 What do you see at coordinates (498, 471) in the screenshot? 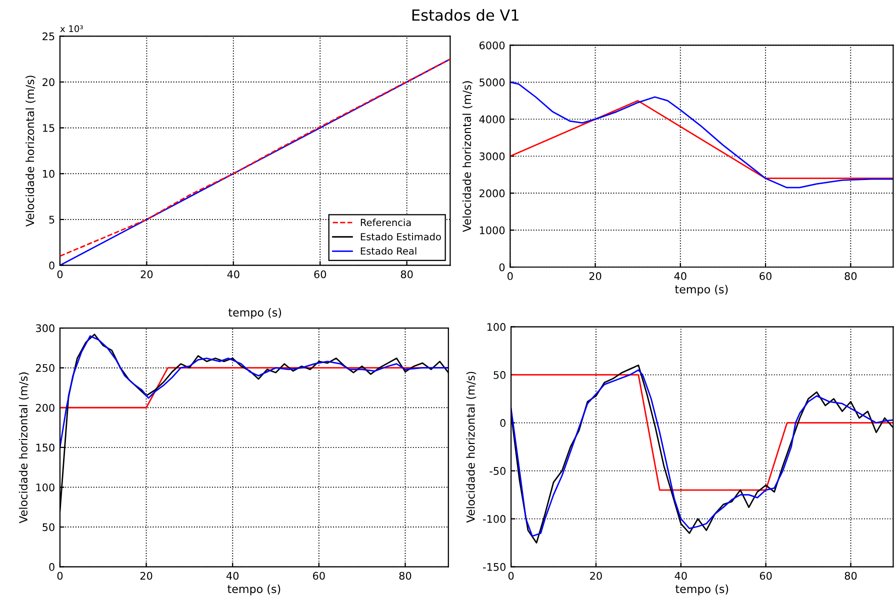
I see `y-tick-label: -50` at bounding box center [498, 471].